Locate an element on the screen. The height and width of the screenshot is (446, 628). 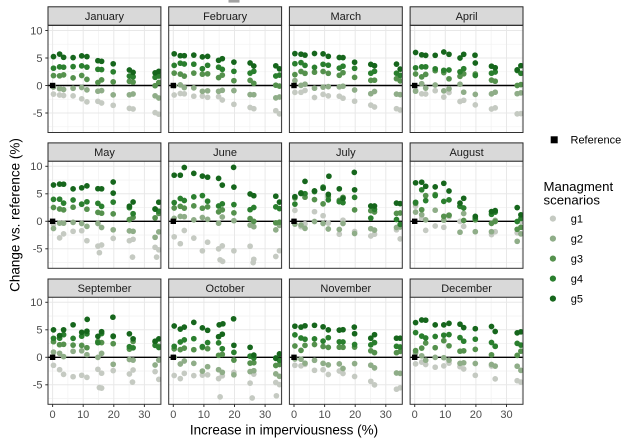
svg-text: Reference is located at coordinates (596, 141).